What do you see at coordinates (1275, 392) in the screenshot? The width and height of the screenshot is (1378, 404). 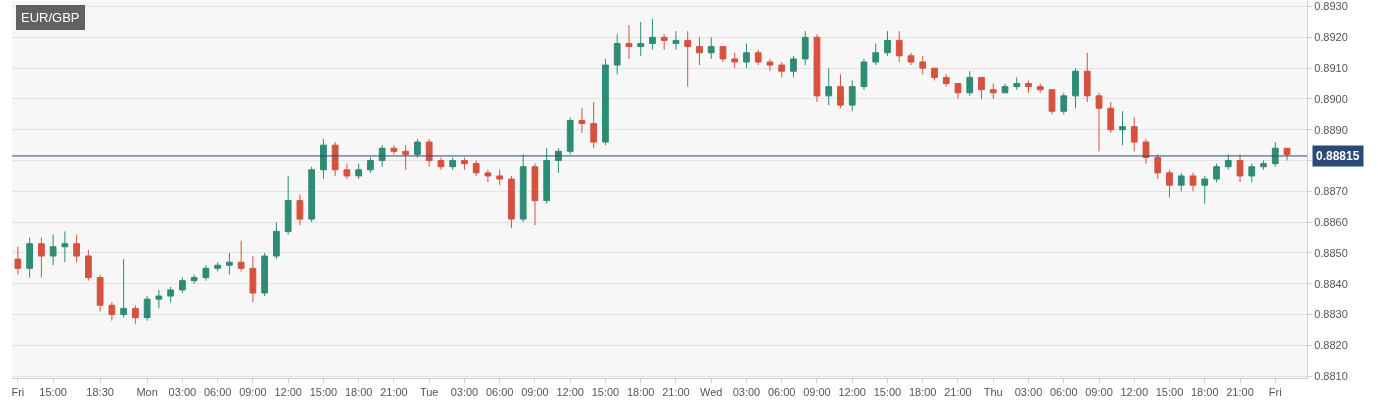 I see `x-tick-label: Fri` at bounding box center [1275, 392].